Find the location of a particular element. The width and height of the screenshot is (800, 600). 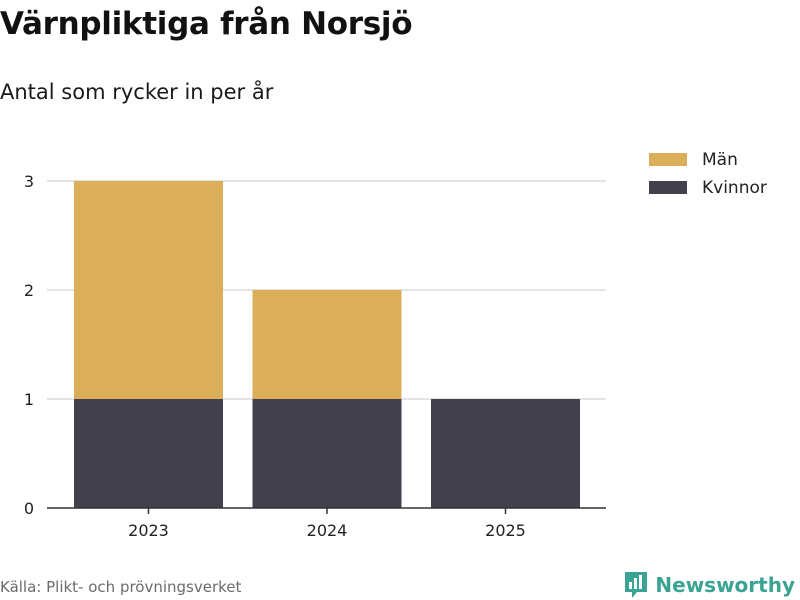

y-tick-label: 0 is located at coordinates (29, 508).